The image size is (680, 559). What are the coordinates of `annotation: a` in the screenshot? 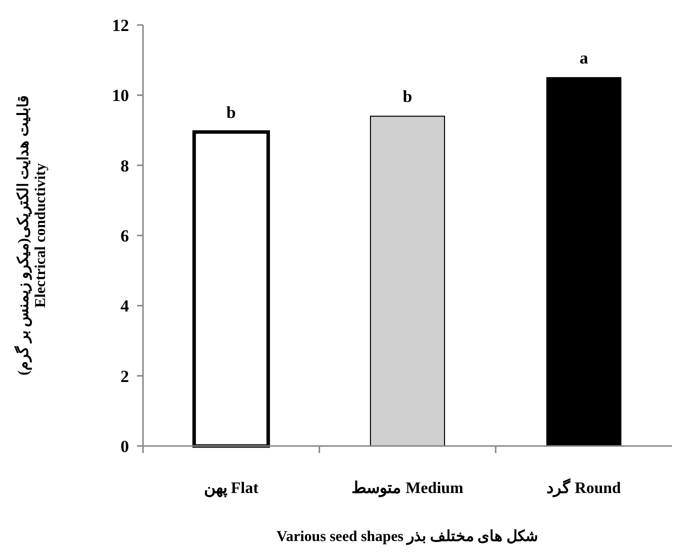 It's located at (584, 58).